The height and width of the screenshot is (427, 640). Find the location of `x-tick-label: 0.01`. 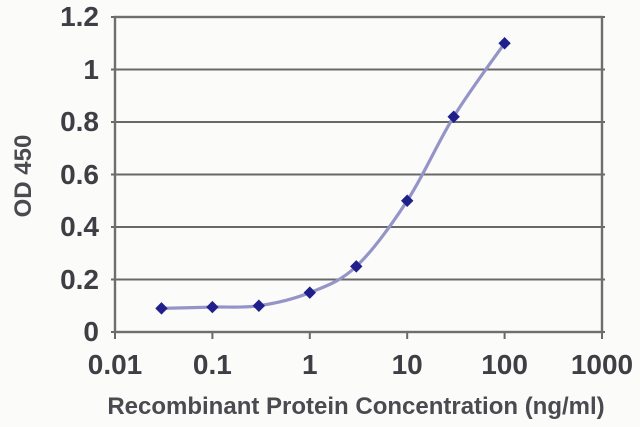

x-tick-label: 0.01 is located at coordinates (115, 364).